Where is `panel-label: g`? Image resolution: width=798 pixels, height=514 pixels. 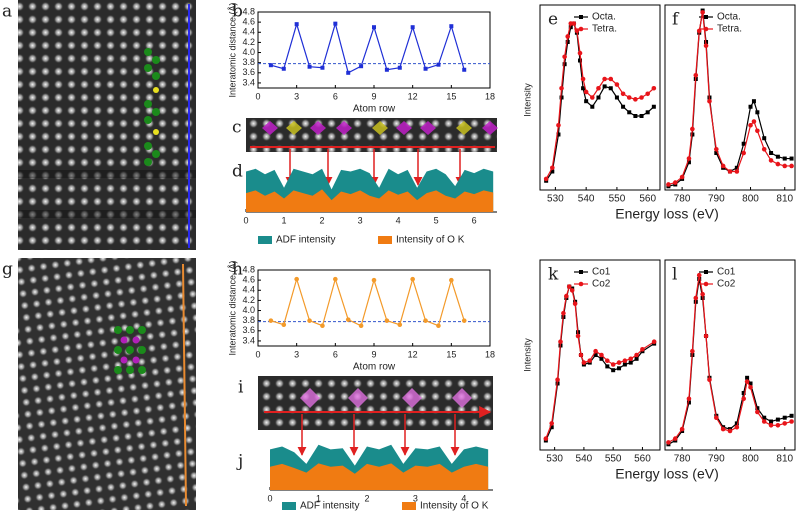 panel-label: g is located at coordinates (7, 270).